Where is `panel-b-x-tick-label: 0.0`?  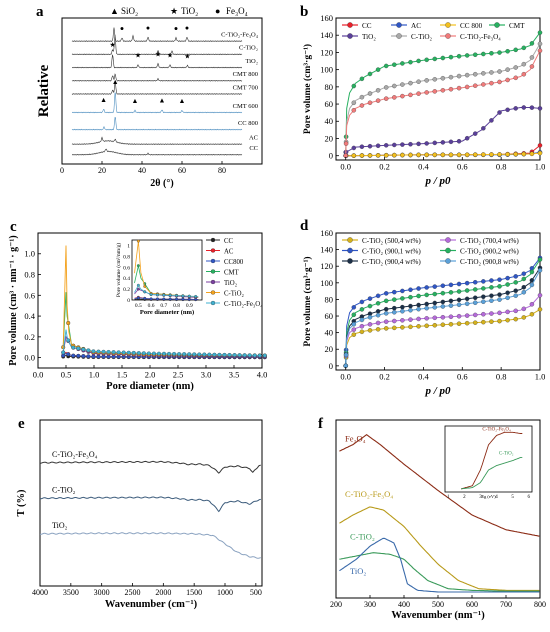 panel-b-x-tick-label: 0.0 is located at coordinates (345, 167).